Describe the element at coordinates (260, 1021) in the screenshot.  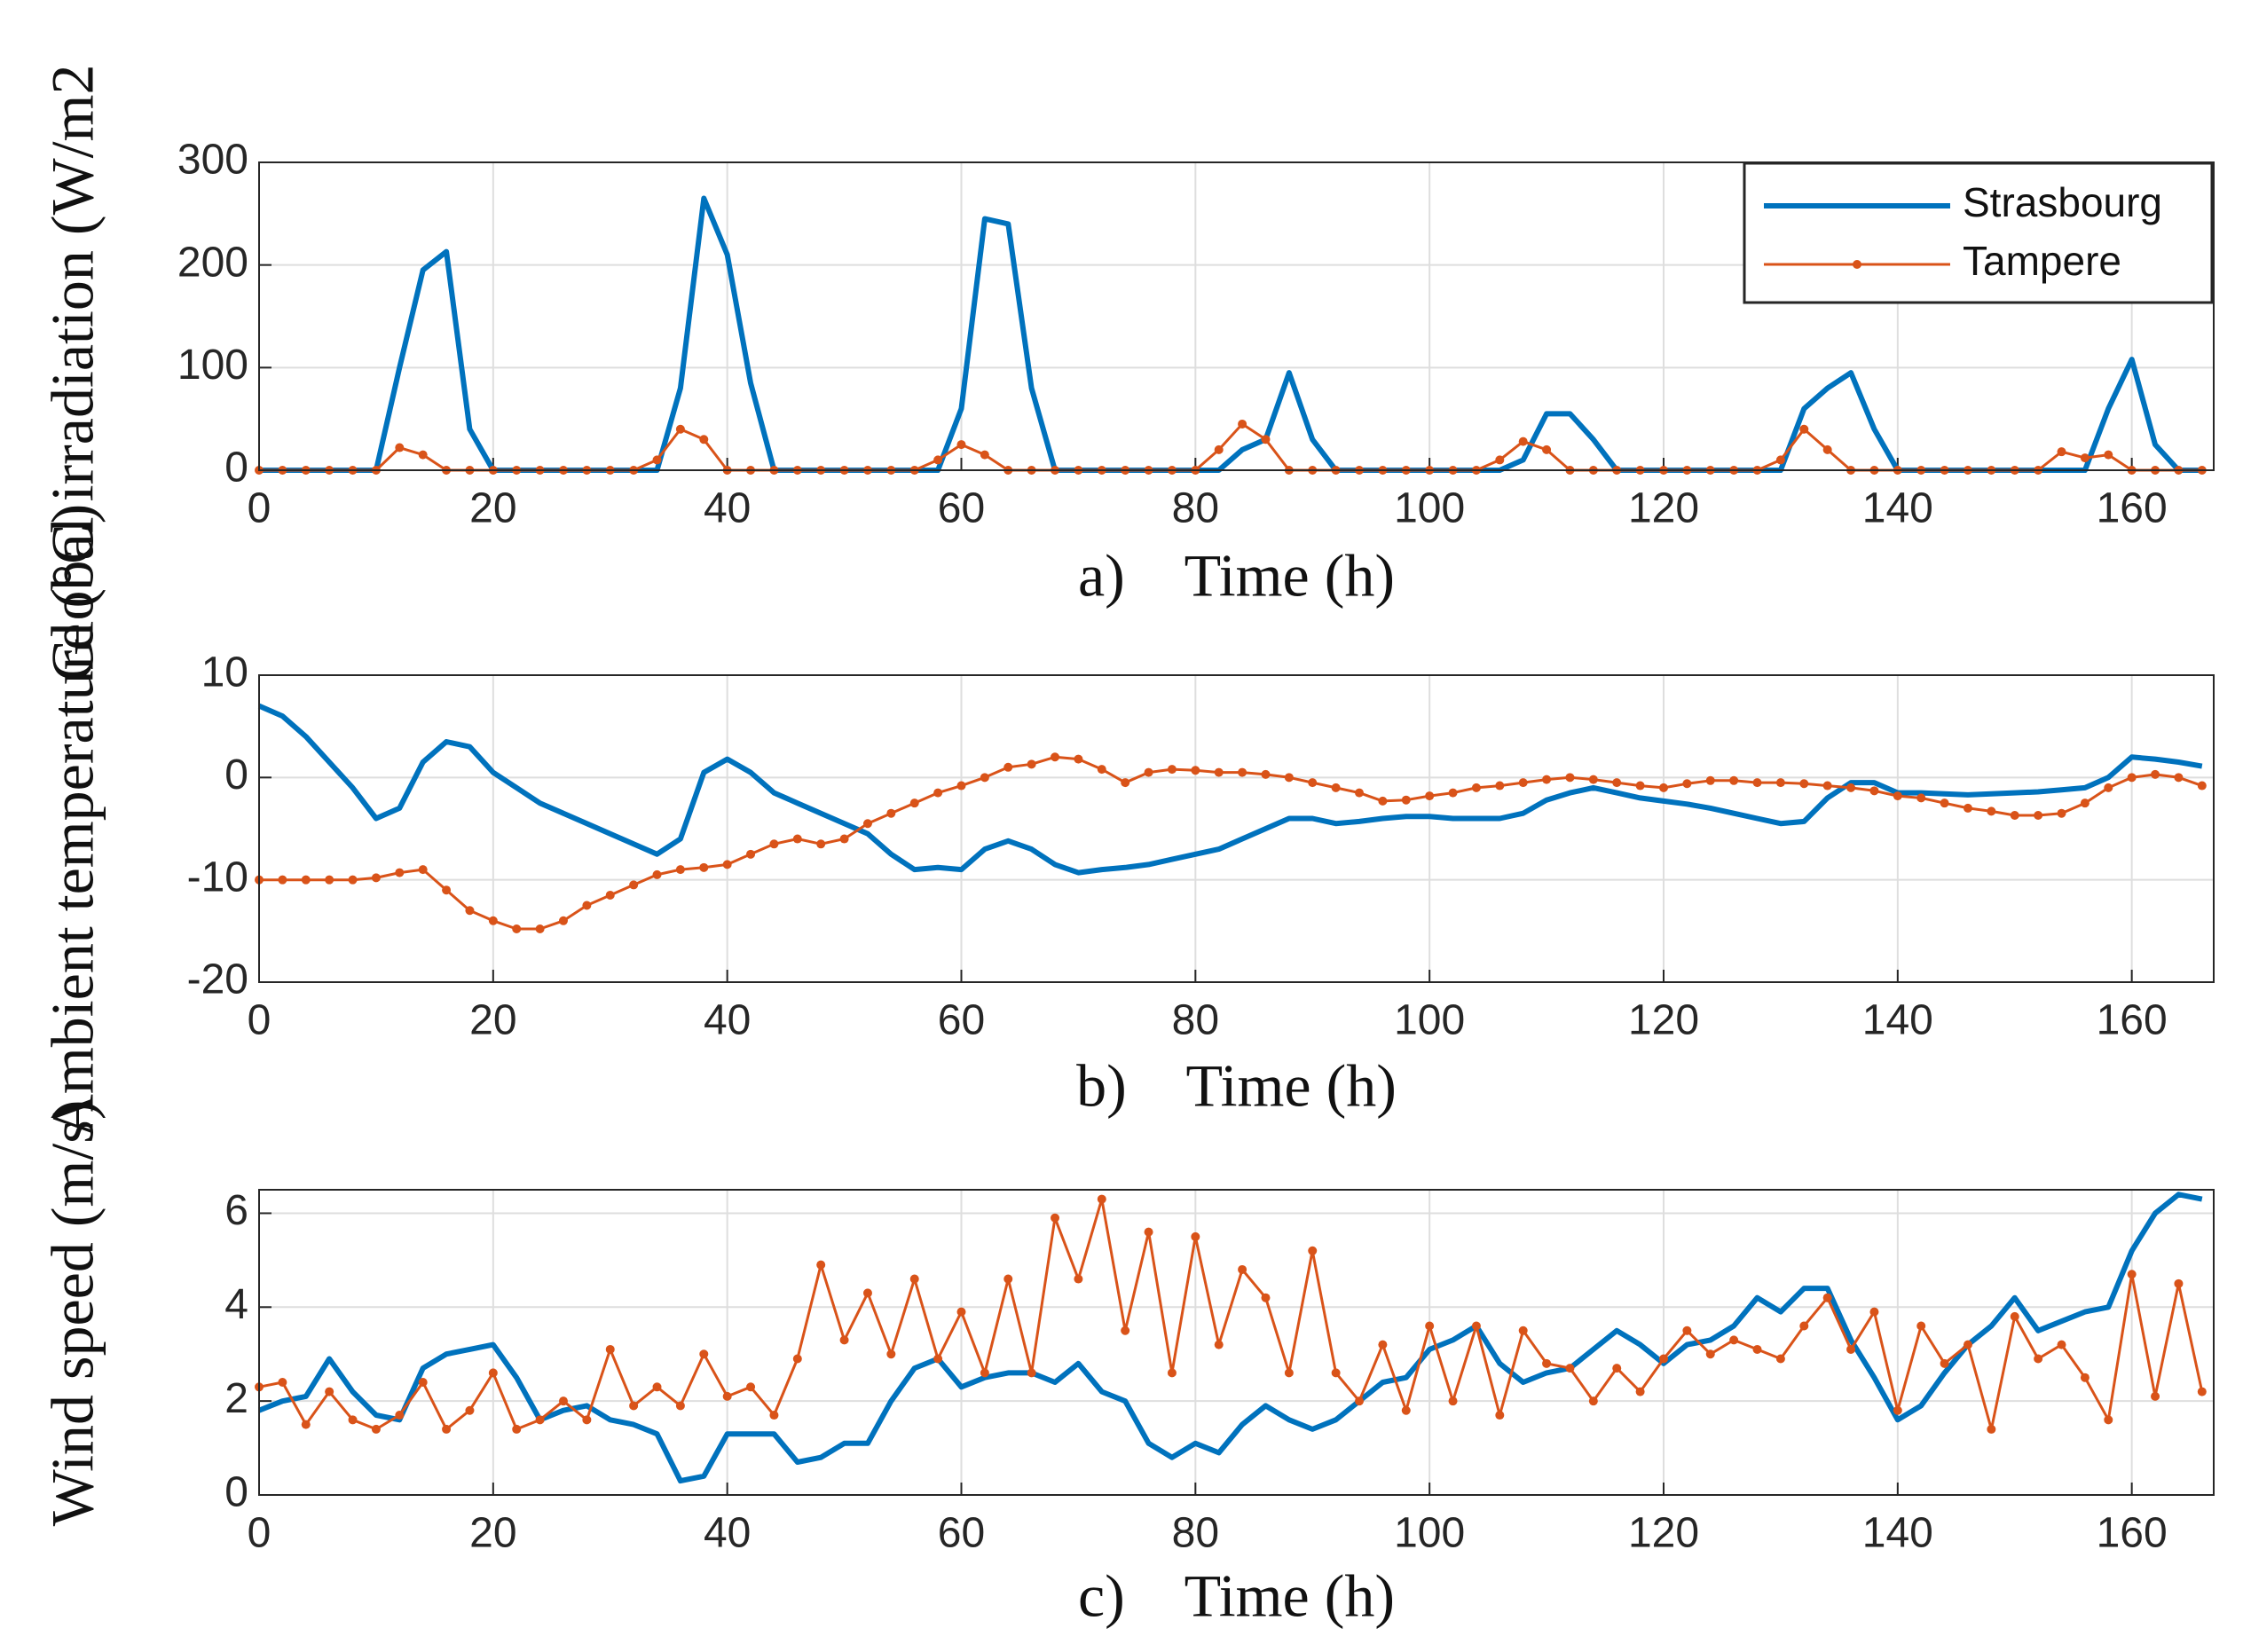
I see `x-tick-label: 0` at that location.